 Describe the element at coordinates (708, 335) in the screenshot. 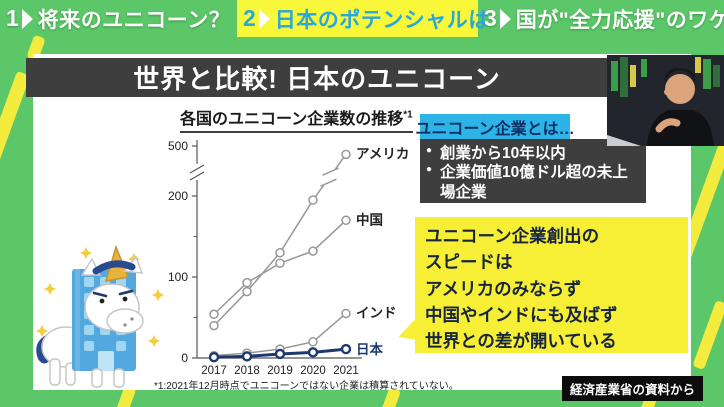

I see `stripe-decoration` at that location.